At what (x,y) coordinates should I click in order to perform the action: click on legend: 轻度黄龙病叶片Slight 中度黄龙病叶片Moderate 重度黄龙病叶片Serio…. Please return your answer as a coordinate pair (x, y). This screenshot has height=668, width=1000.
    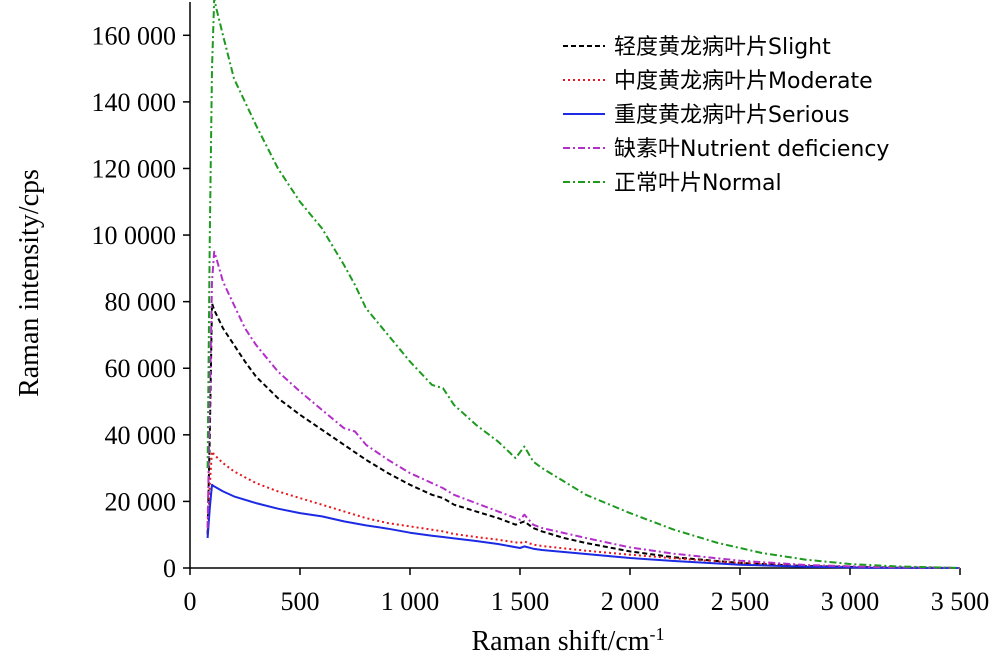
    Looking at the image, I should click on (726, 115).